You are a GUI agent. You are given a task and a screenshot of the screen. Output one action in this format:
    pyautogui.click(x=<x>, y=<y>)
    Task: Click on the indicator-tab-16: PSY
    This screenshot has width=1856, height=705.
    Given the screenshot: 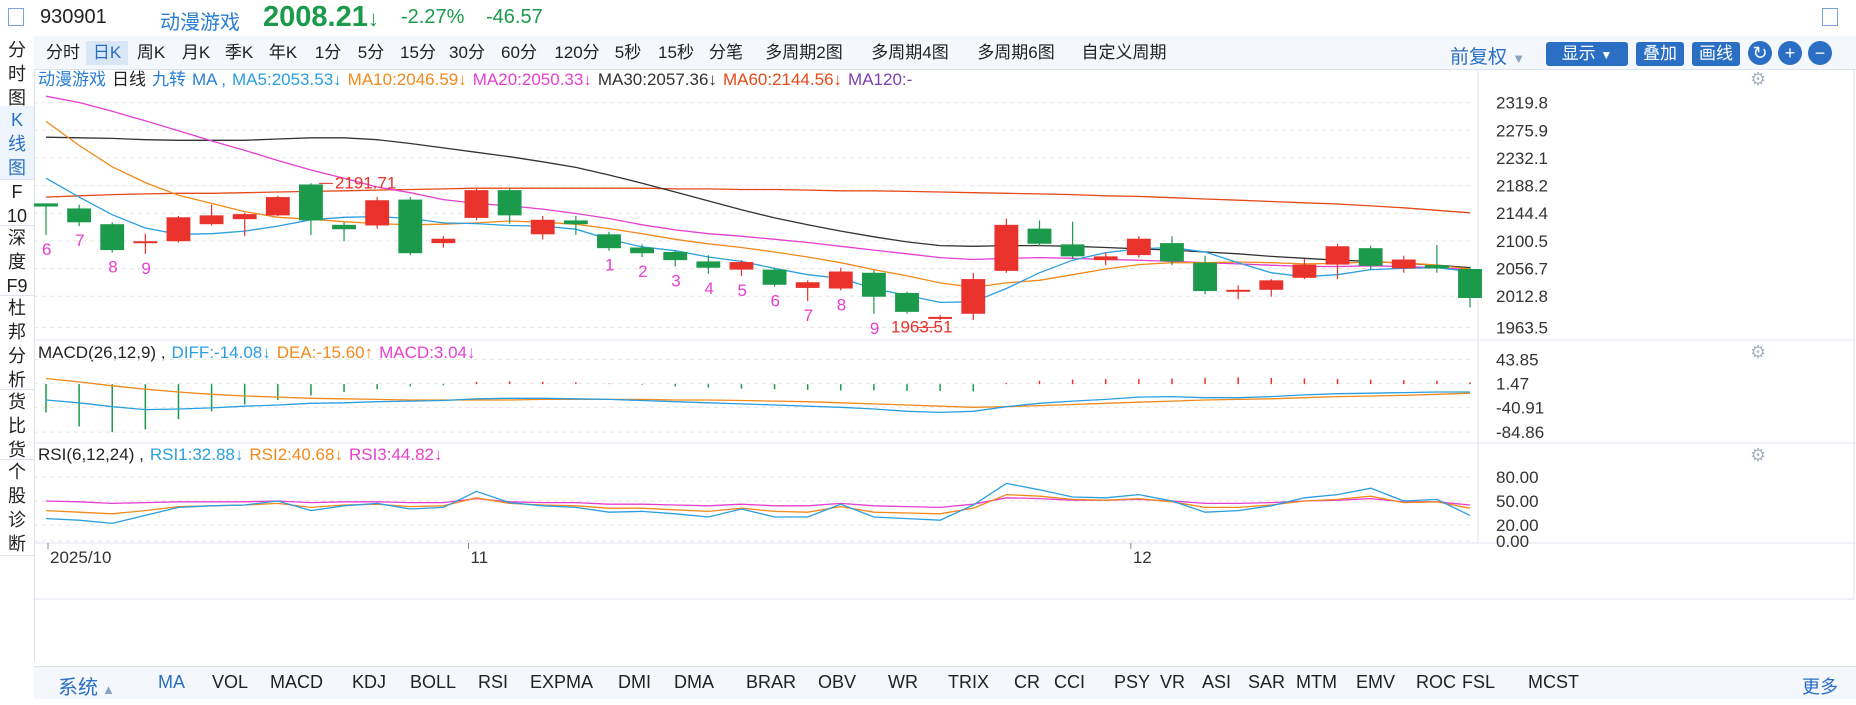 What is the action you would take?
    pyautogui.click(x=1132, y=682)
    